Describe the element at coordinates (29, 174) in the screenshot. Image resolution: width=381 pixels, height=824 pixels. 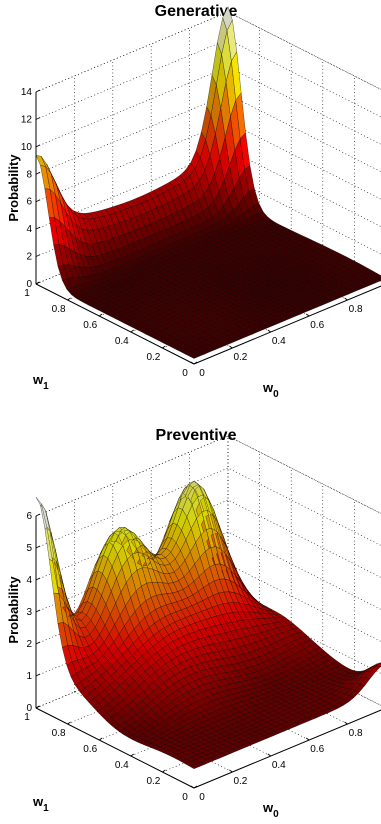
I see `z-tick-label: 8` at that location.